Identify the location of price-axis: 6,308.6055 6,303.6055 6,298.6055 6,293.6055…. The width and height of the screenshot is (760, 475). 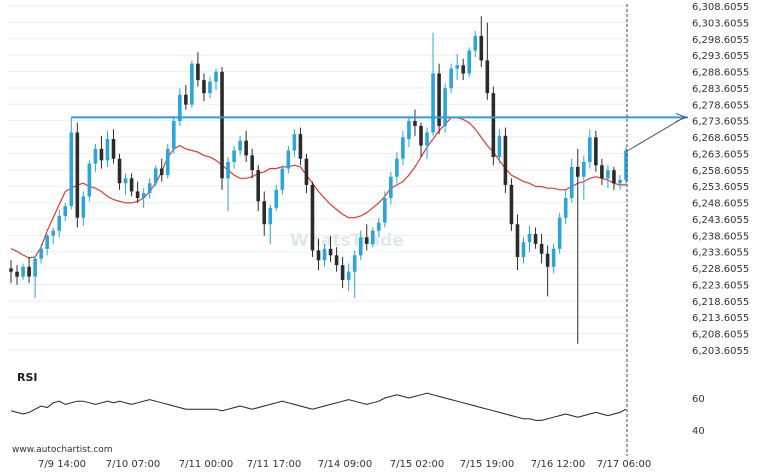
(720, 179).